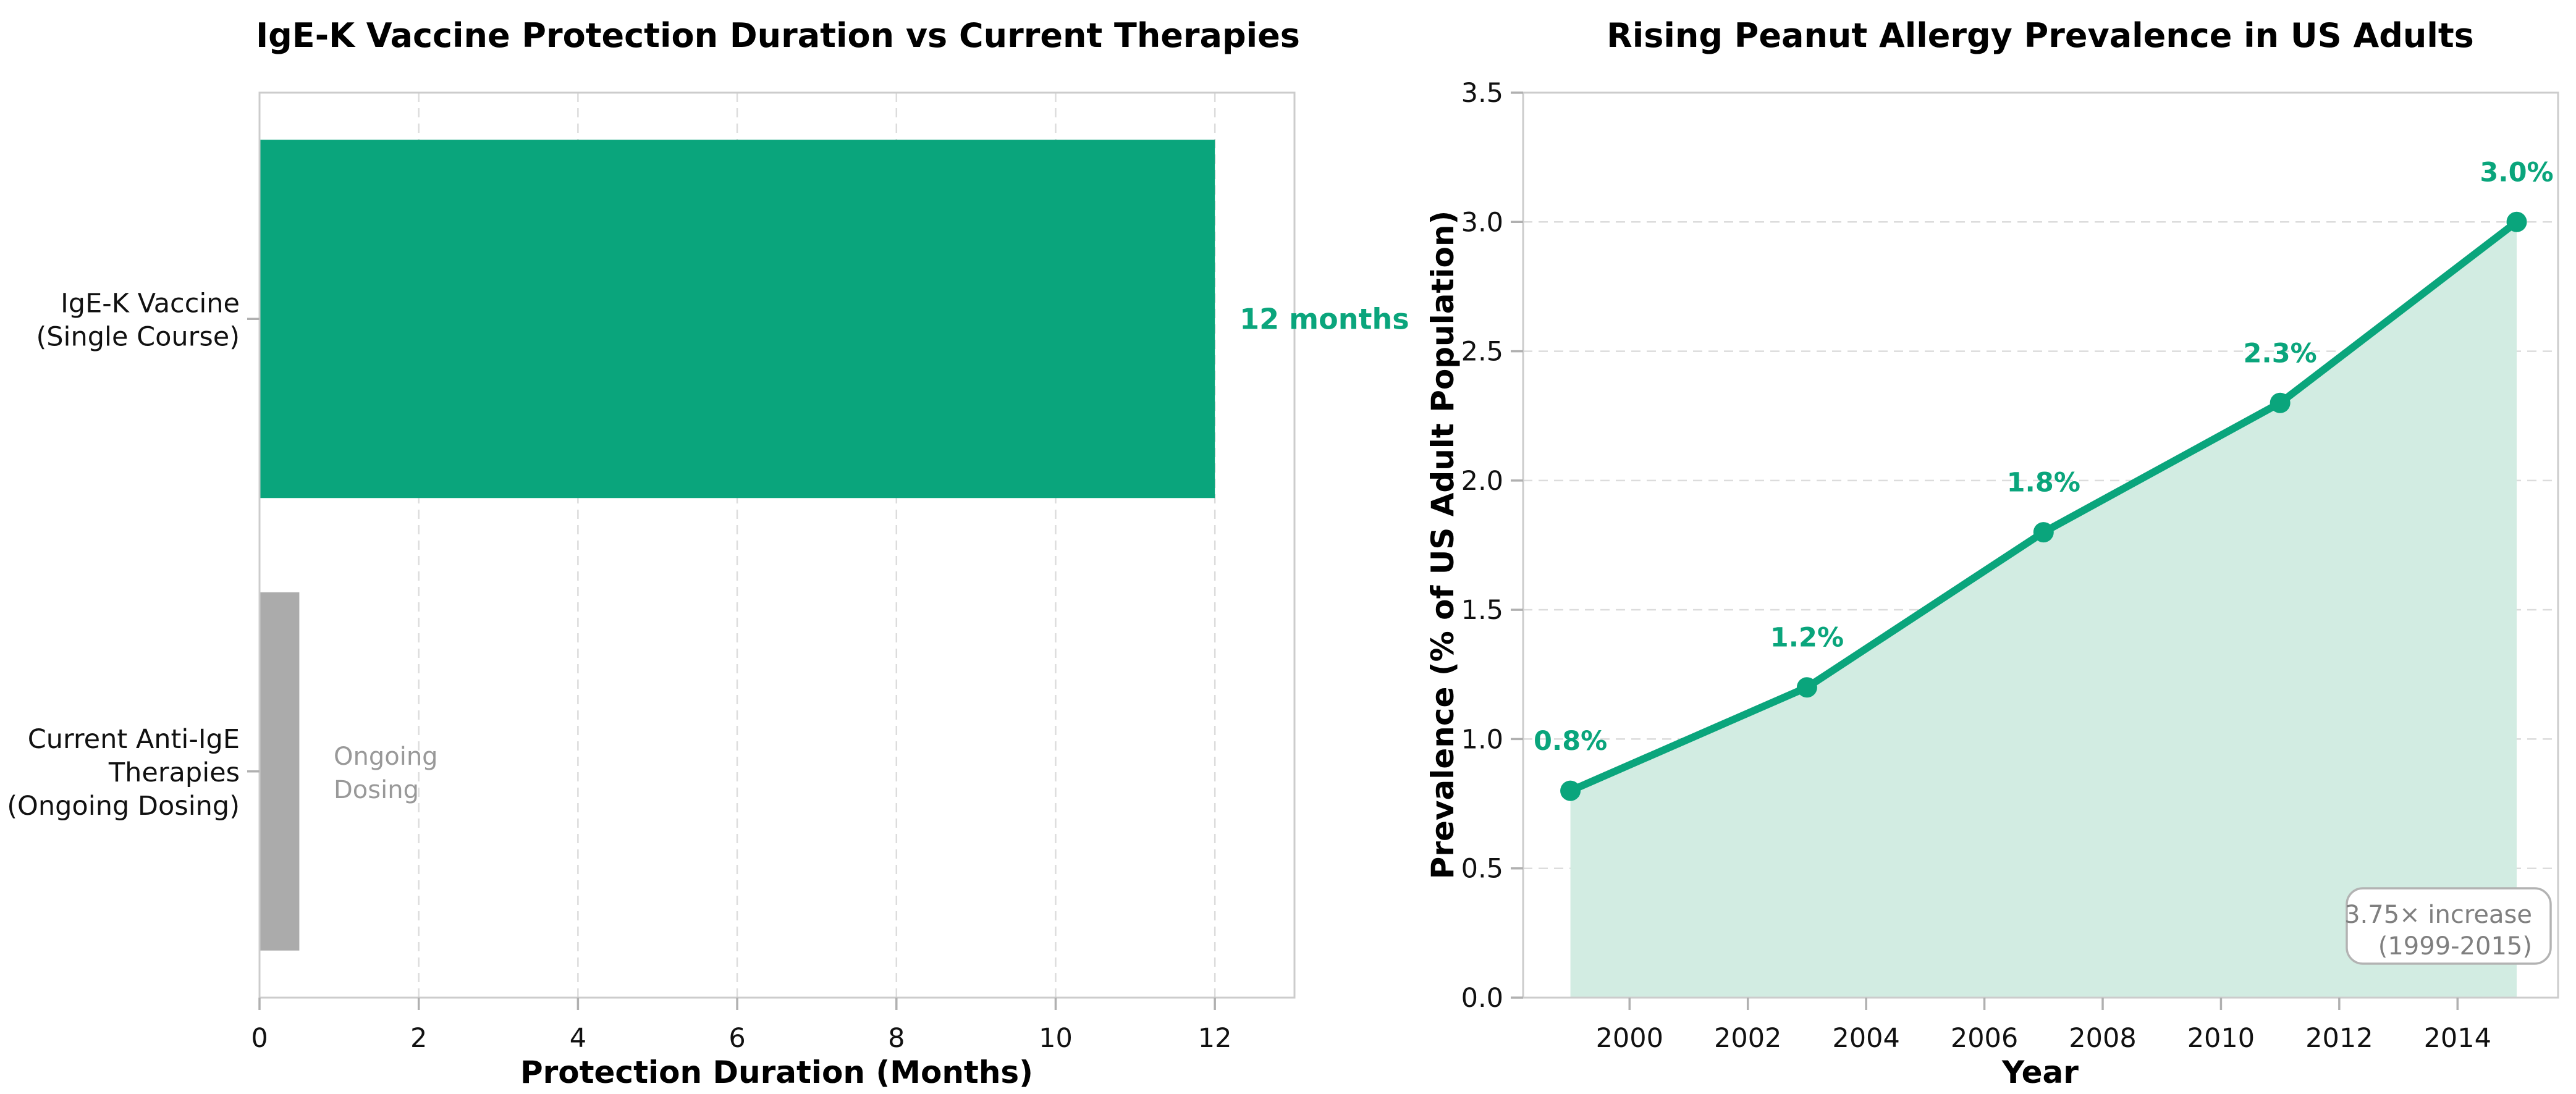 This screenshot has height=1094, width=2576. Describe the element at coordinates (1443, 545) in the screenshot. I see `right-yaxis-label: Prevalence (% of US Adult Population)` at that location.